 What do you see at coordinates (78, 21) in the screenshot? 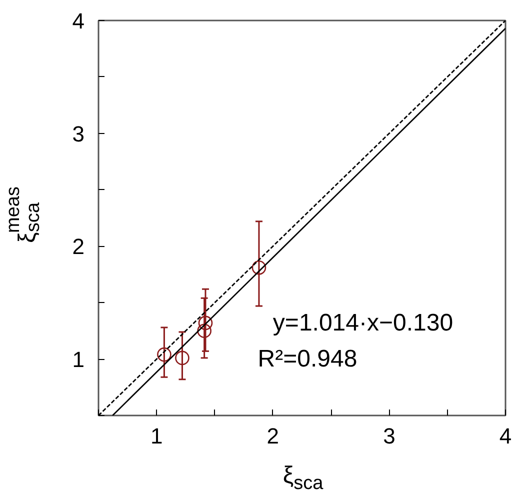
I see `y-tick-label: 4` at bounding box center [78, 21].